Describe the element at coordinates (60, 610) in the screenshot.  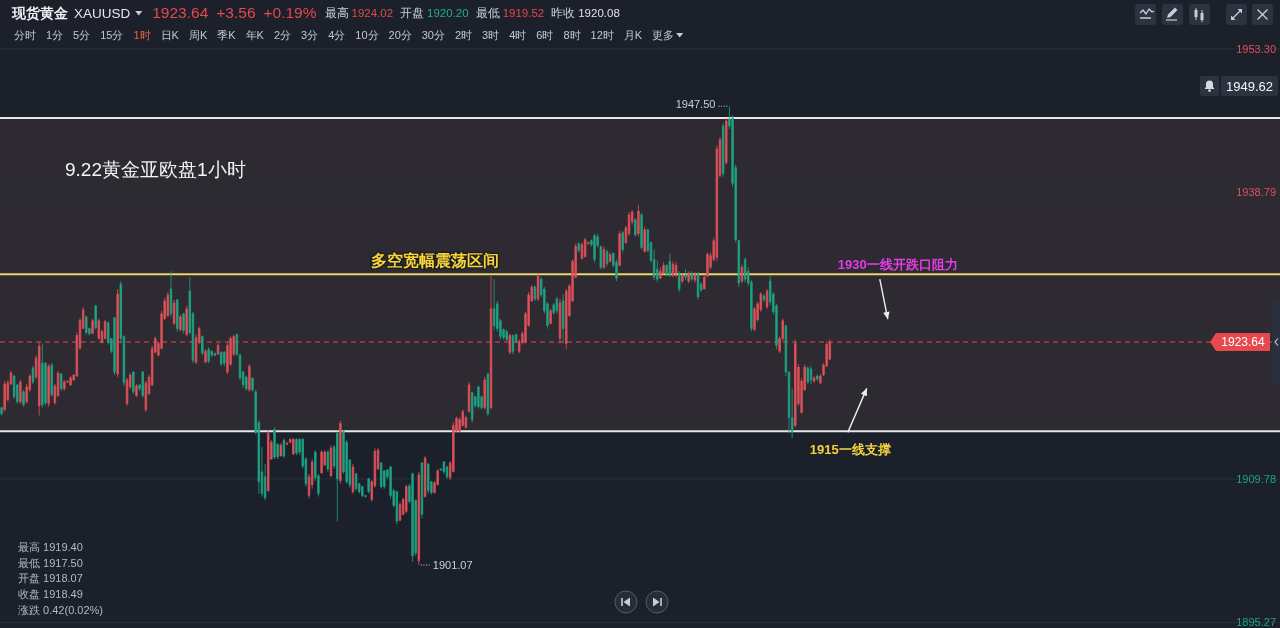
I see `annotation: 涨跌 0.42(0.02%)` at that location.